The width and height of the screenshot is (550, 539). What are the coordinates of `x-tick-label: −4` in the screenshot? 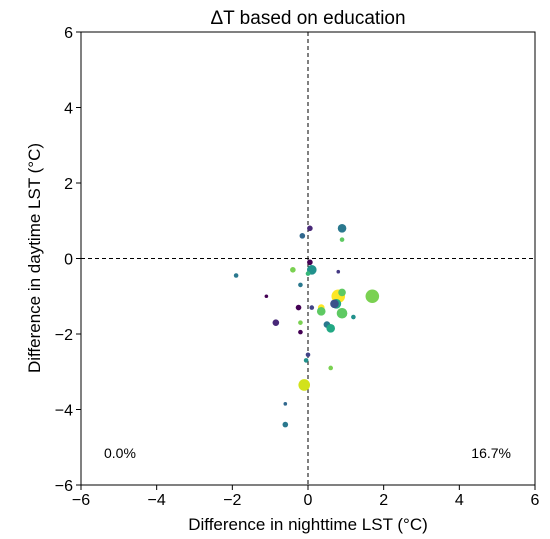 It's located at (157, 500).